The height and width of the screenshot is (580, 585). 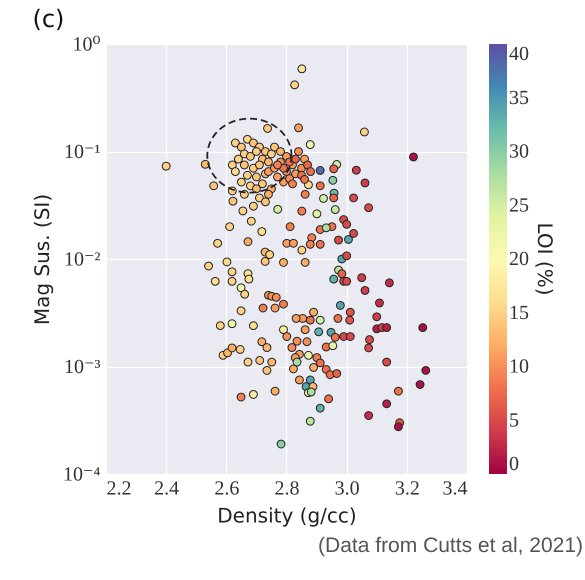 What do you see at coordinates (519, 367) in the screenshot?
I see `color-bar-label: 10` at bounding box center [519, 367].